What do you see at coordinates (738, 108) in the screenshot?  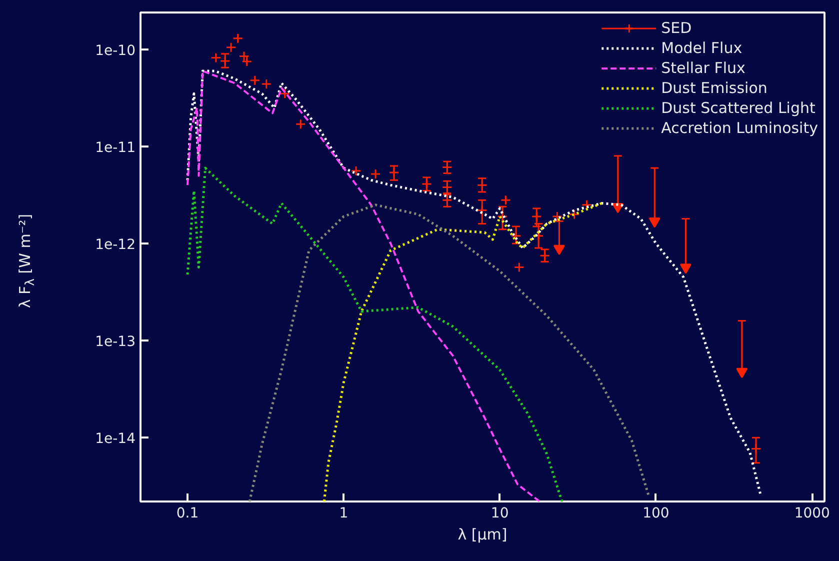 I see `legend-label: Dust Scattered Light` at bounding box center [738, 108].